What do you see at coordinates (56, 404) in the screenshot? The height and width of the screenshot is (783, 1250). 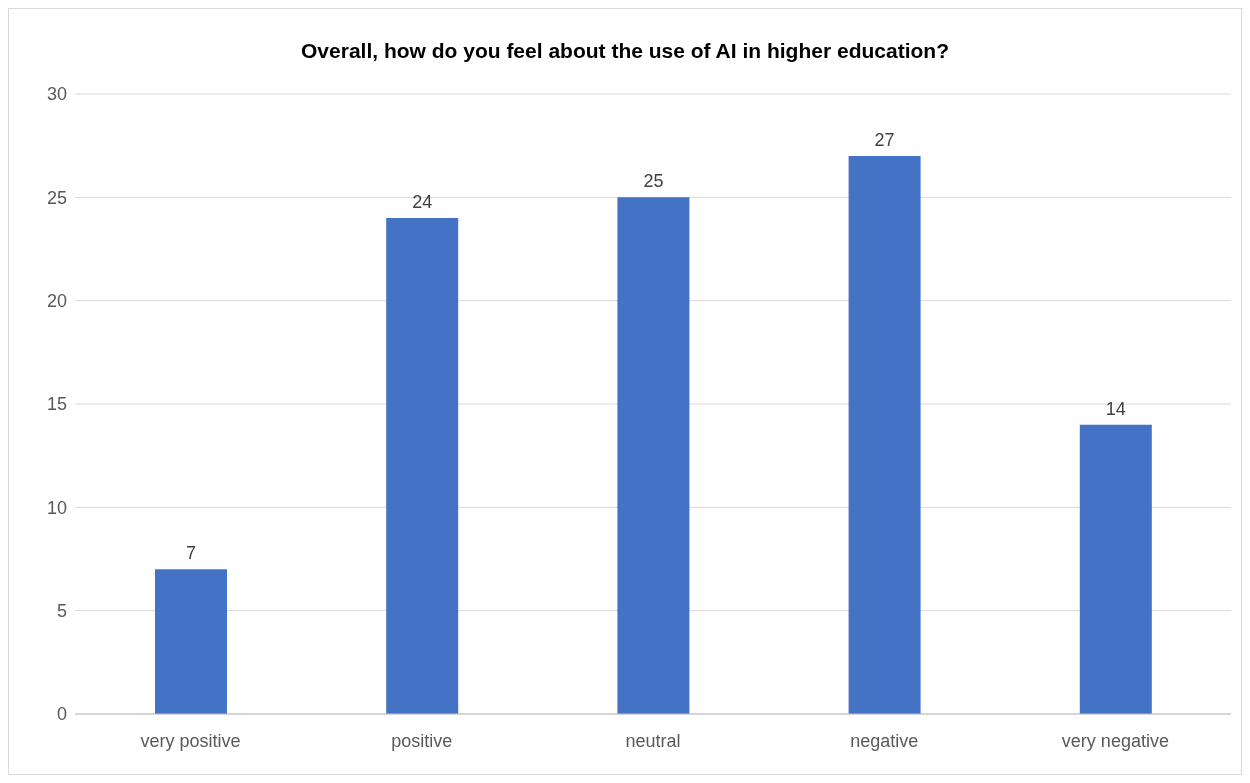 I see `y-tick-label: 15` at bounding box center [56, 404].